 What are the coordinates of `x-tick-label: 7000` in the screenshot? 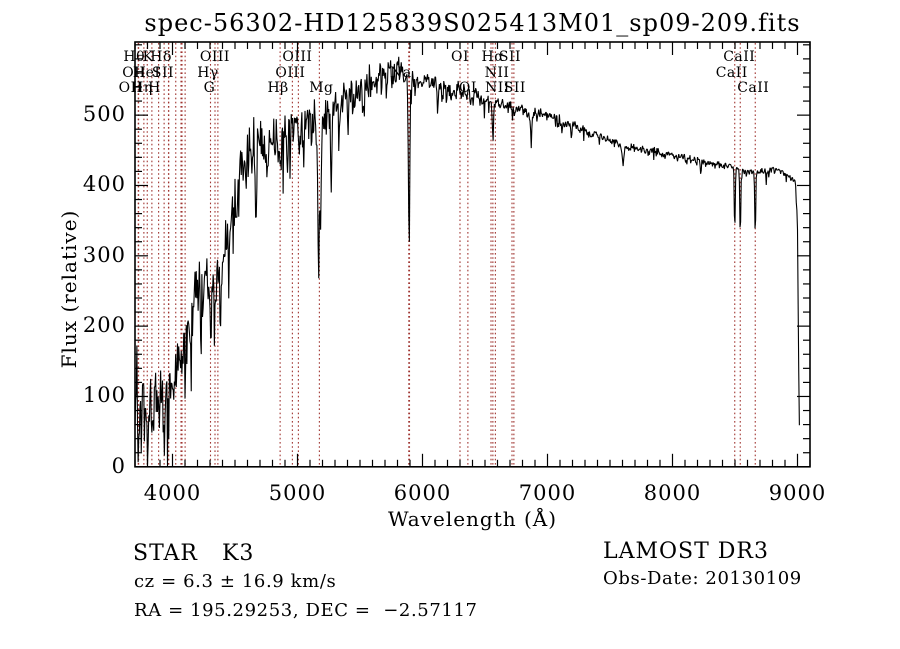 It's located at (547, 493).